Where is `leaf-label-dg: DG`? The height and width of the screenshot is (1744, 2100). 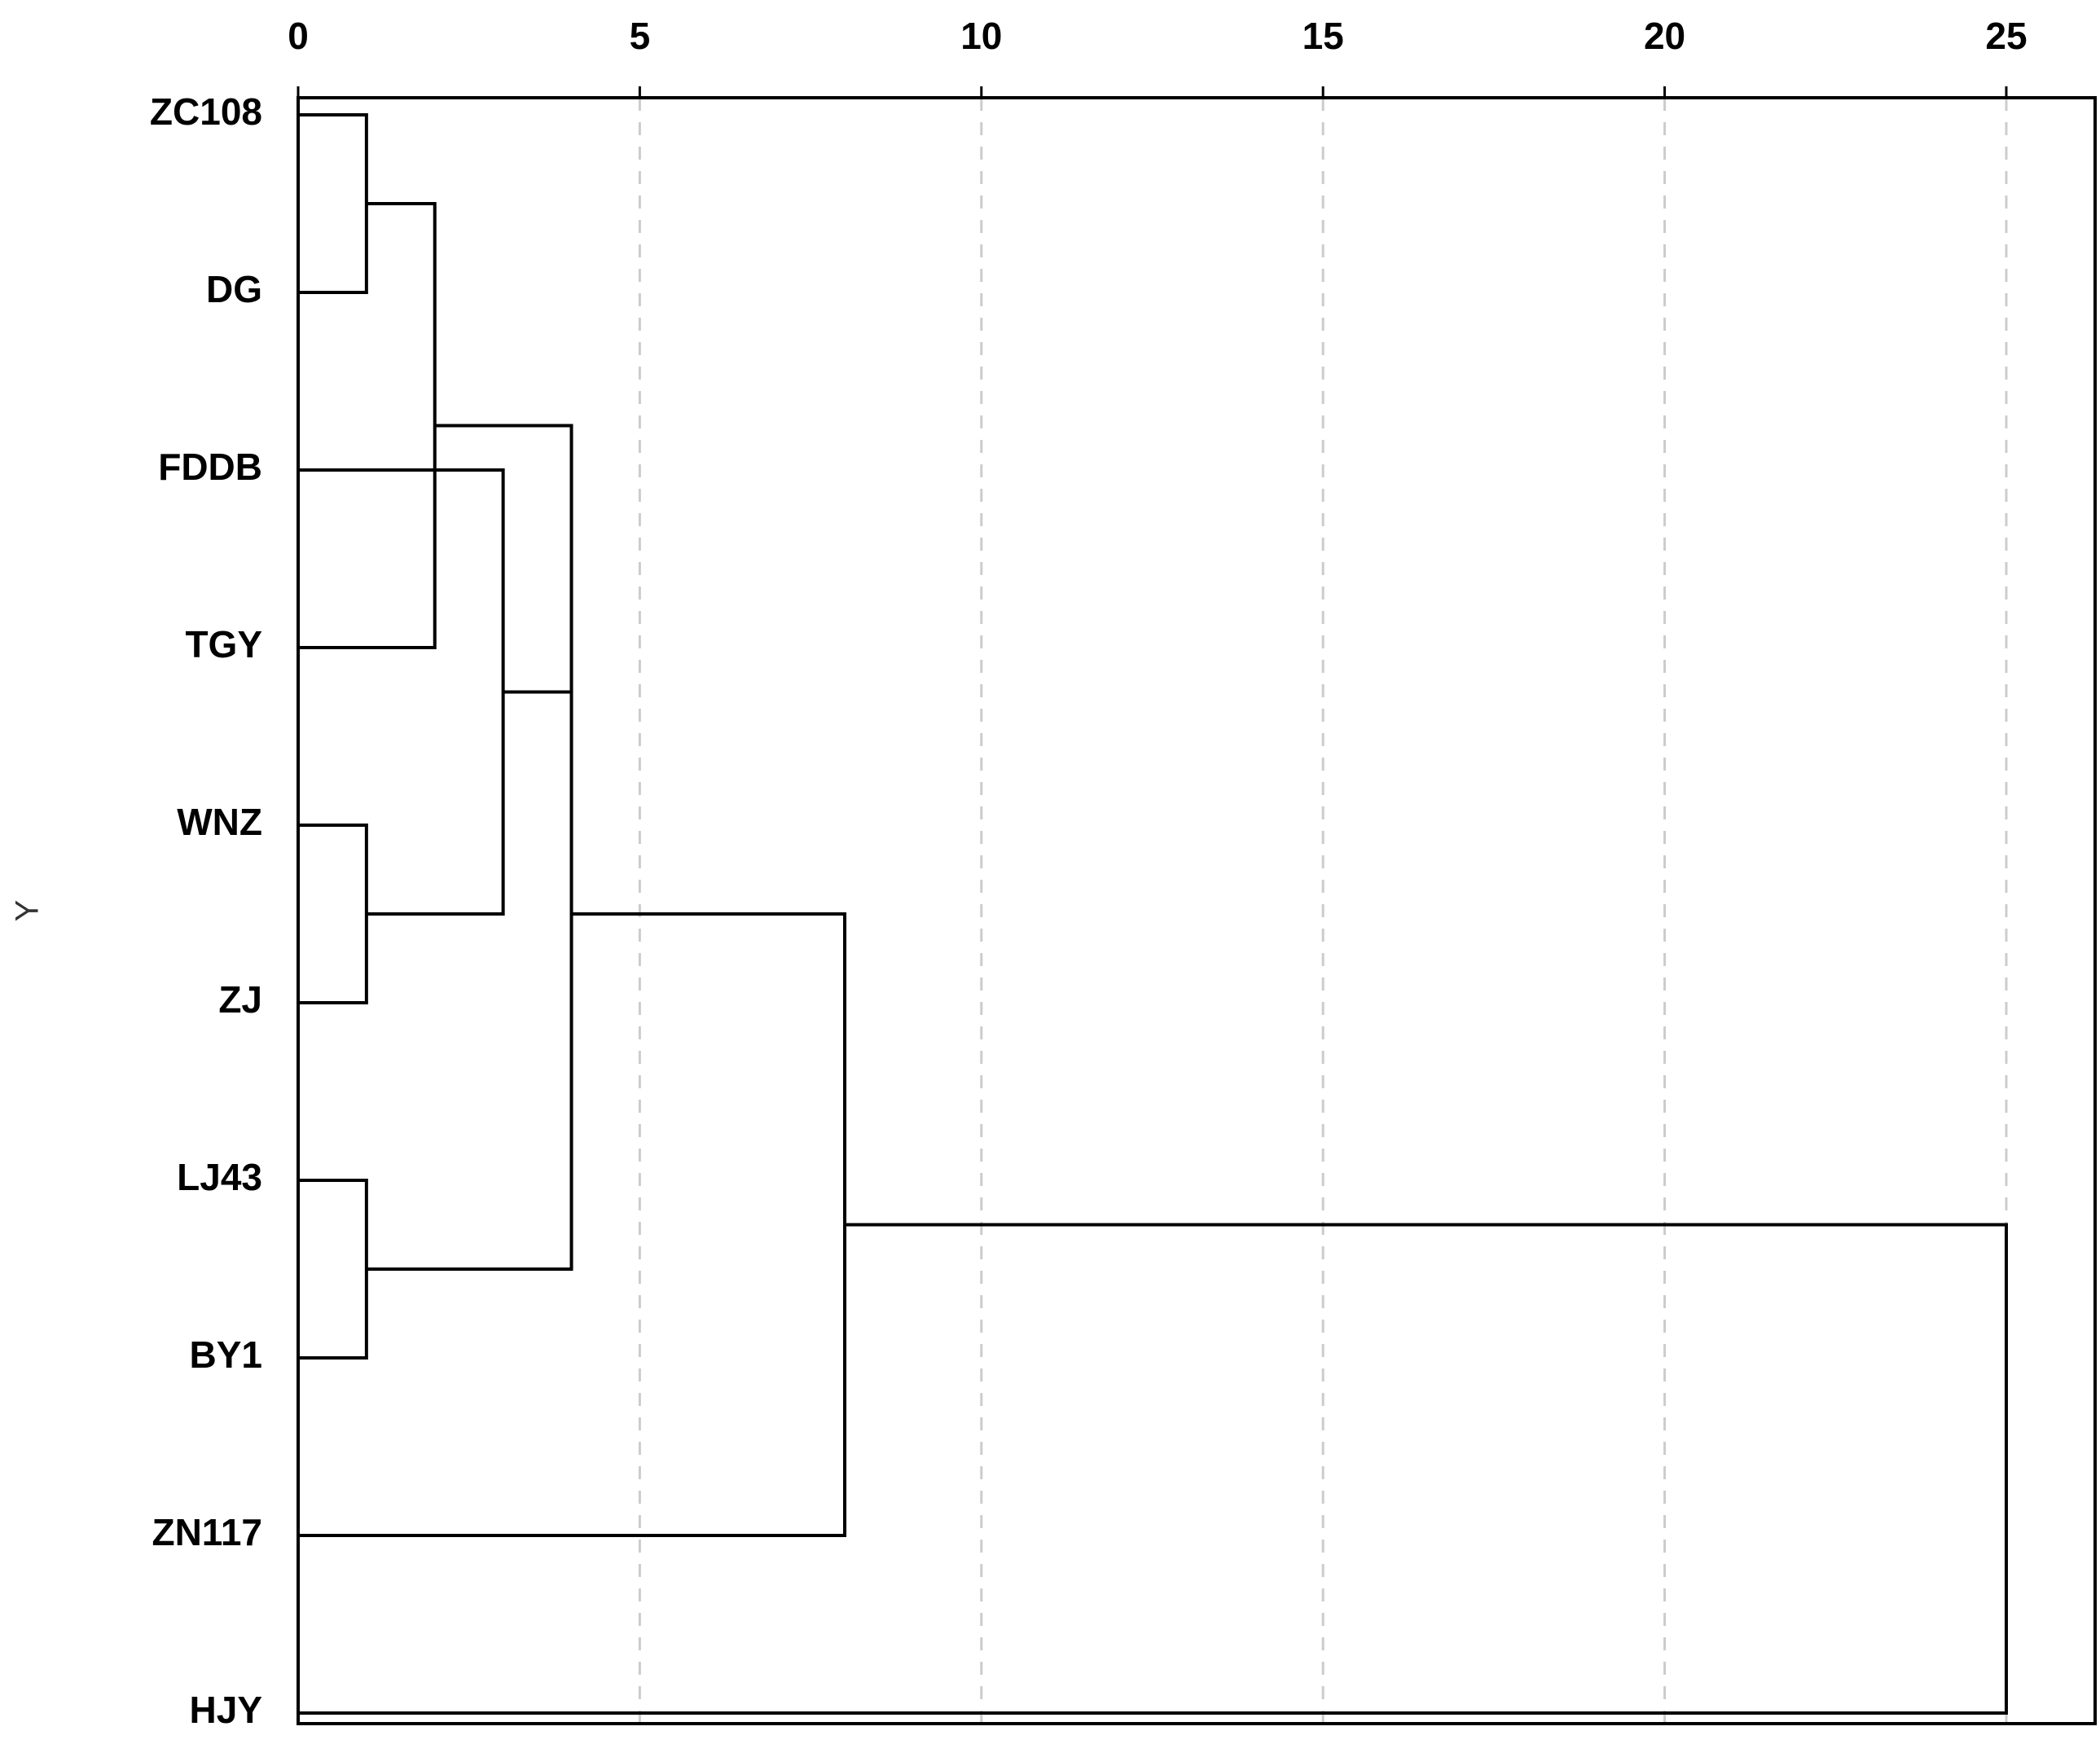
leaf-label-dg: DG is located at coordinates (234, 289).